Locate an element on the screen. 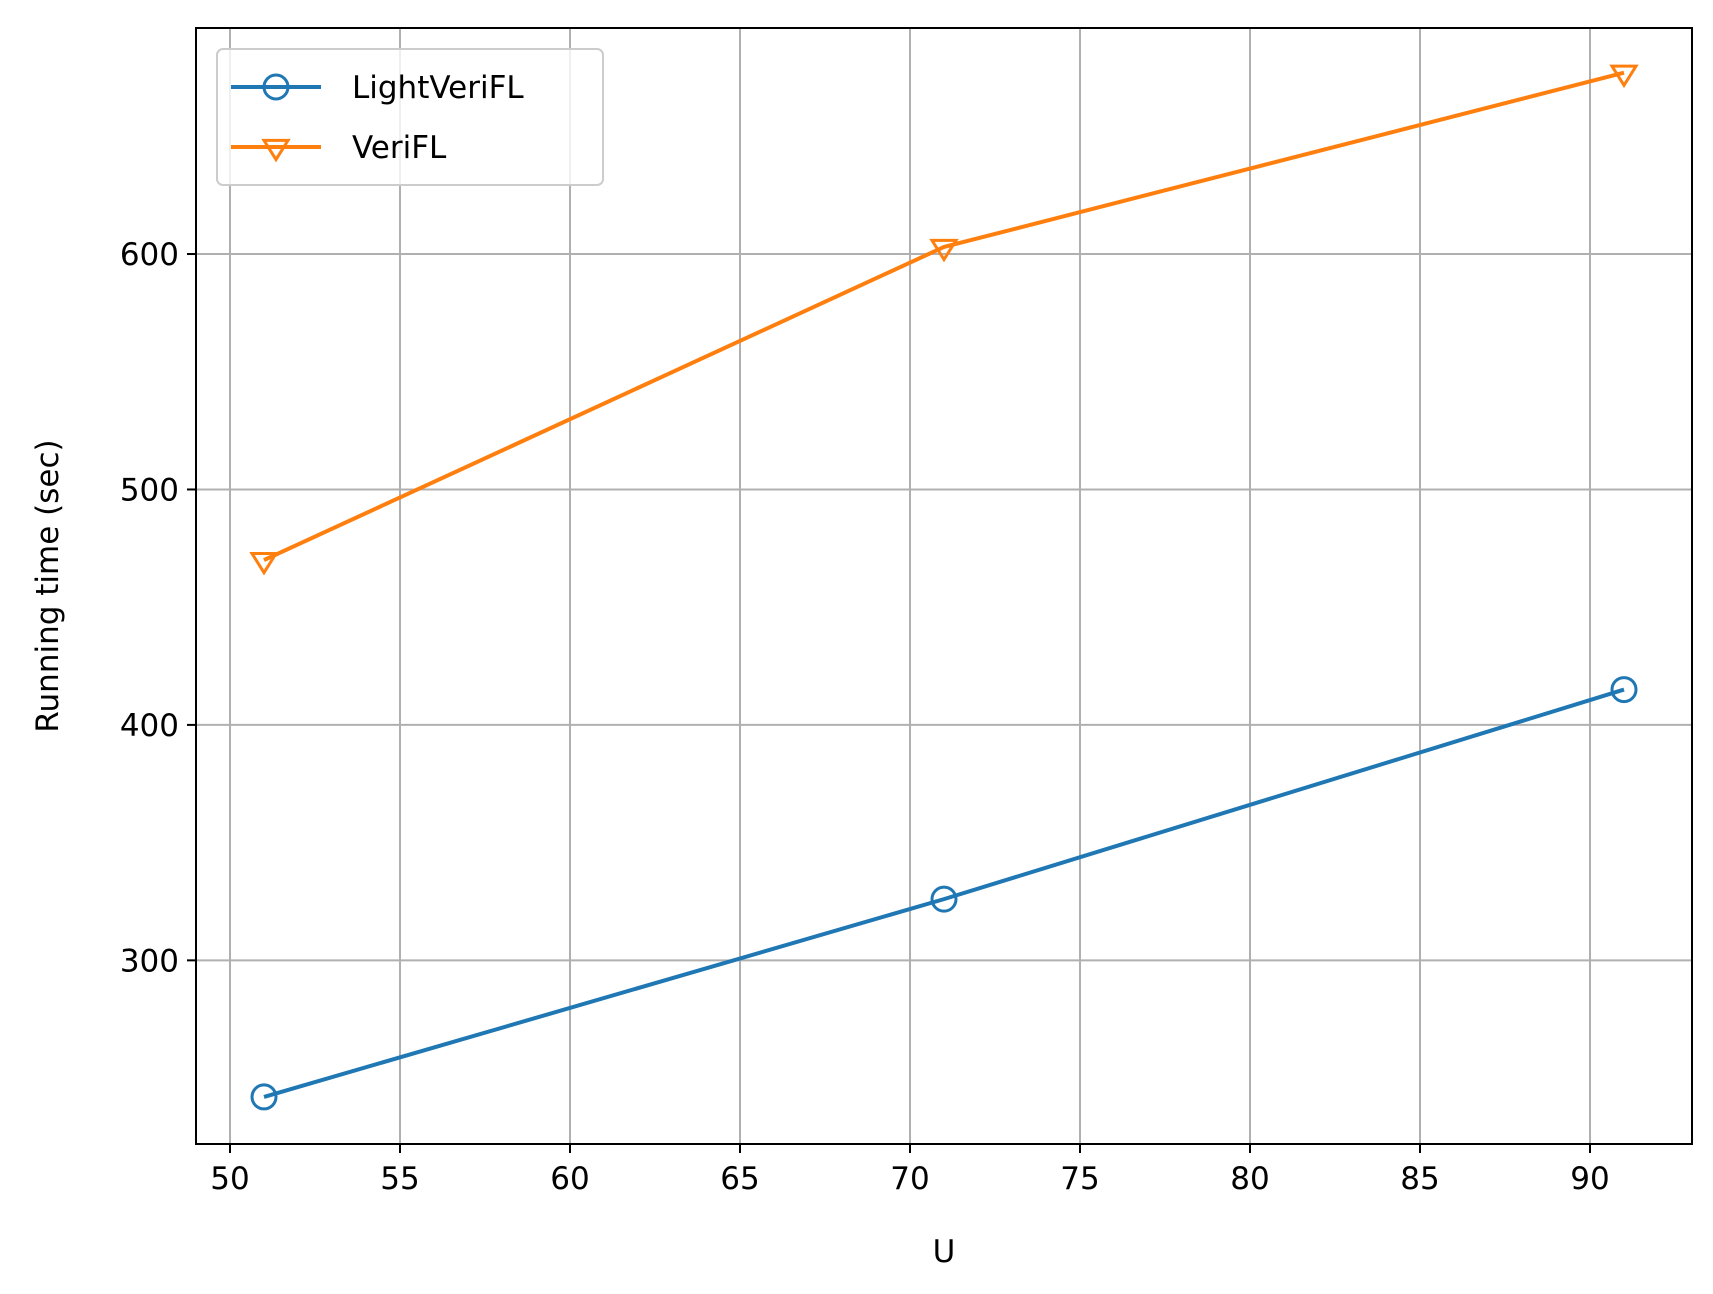 The height and width of the screenshot is (1294, 1713). x-tick-label: 50 is located at coordinates (229, 1179).